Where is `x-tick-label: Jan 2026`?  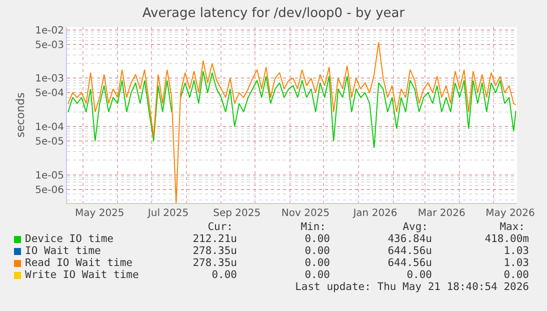
x-tick-label: Jan 2026 is located at coordinates (375, 213).